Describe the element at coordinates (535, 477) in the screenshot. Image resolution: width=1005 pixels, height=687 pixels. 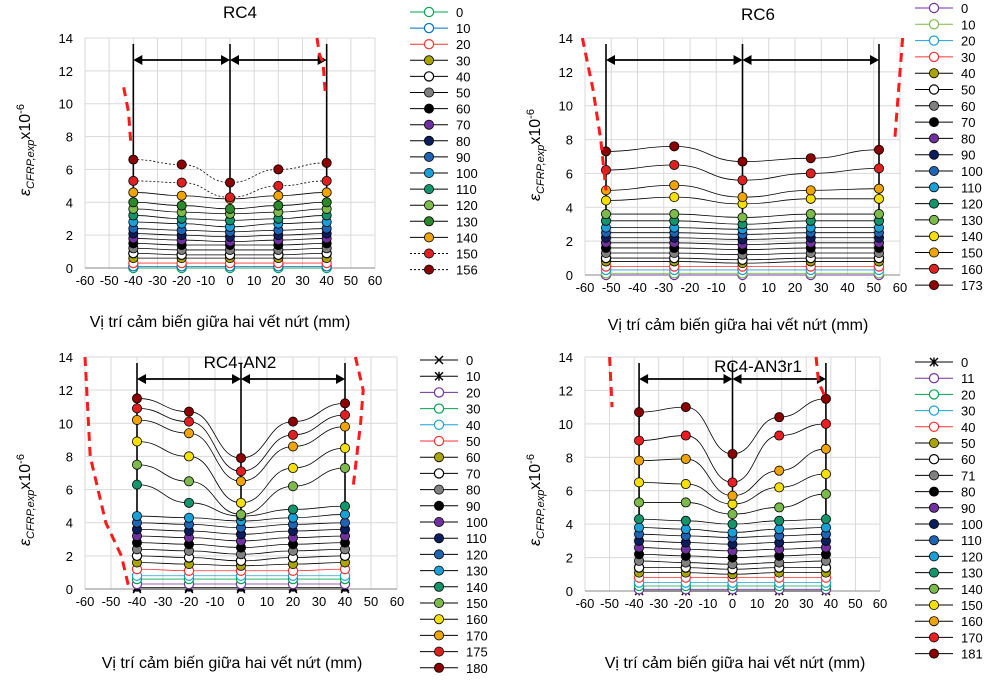
I see `y-label-factor: x10` at that location.